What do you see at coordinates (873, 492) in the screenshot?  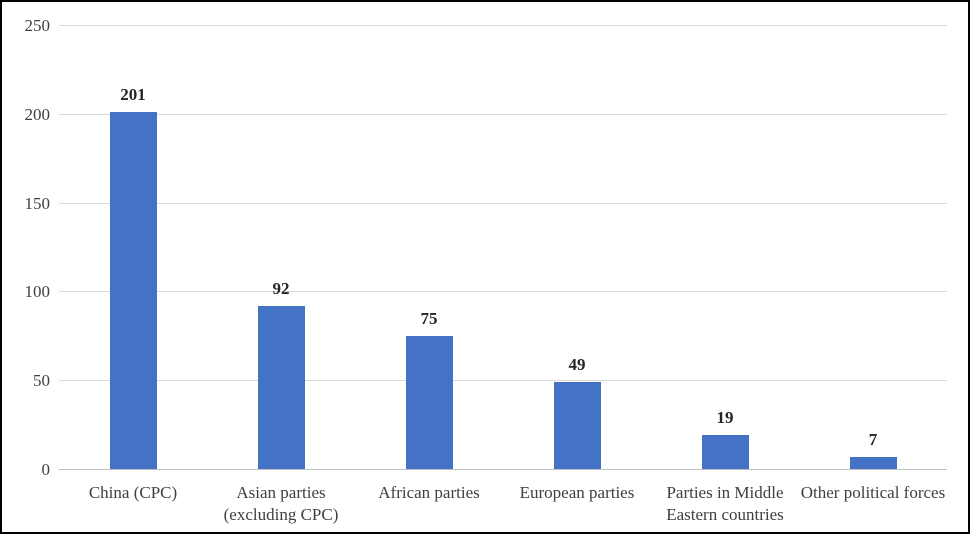 I see `x-axis-category-label: Other political forces` at bounding box center [873, 492].